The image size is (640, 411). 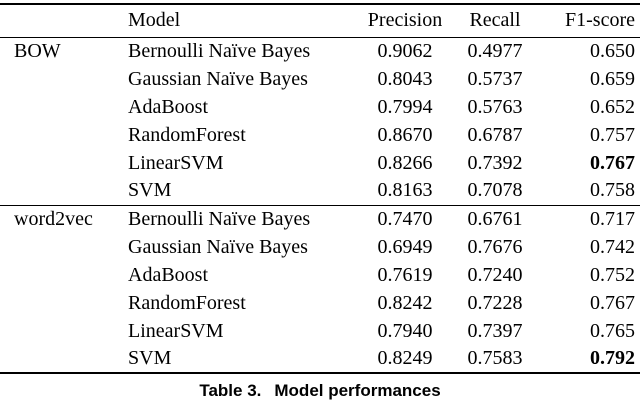 I want to click on f1-cell: 0.757, so click(x=612, y=134).